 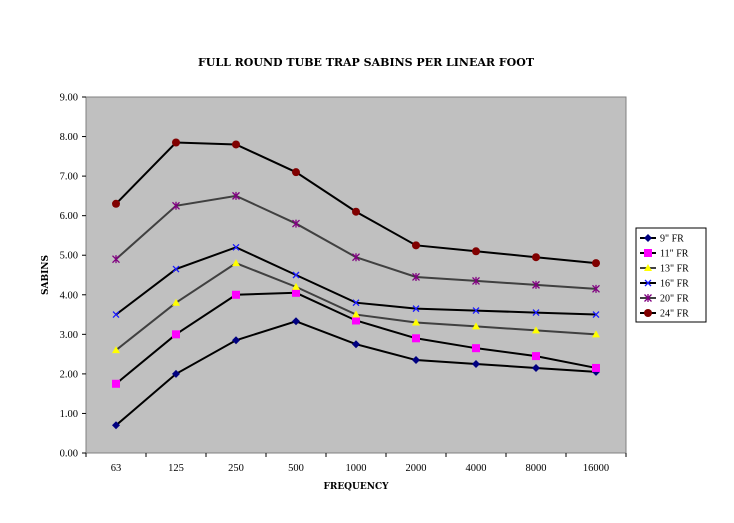 I want to click on y-tick-label: 5.00, so click(x=69, y=256).